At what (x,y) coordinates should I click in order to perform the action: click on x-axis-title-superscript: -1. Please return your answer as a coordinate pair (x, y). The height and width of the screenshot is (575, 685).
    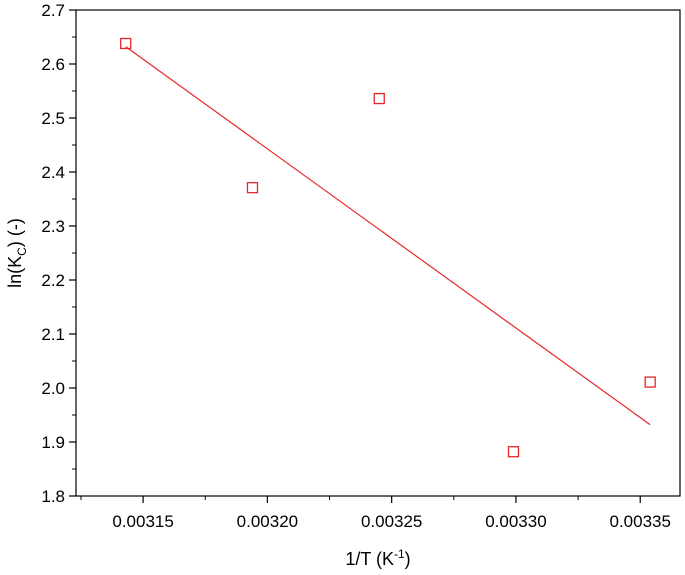
    Looking at the image, I should click on (399, 554).